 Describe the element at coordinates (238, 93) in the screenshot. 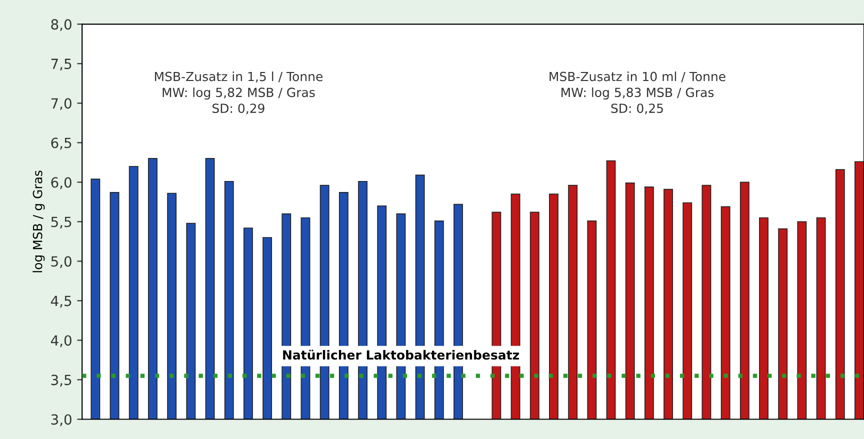

I see `annotation: MSB-Zusatz in 1,5 l / Tonne MW: log 5,82 MSB / Gras SD: 0,29` at that location.